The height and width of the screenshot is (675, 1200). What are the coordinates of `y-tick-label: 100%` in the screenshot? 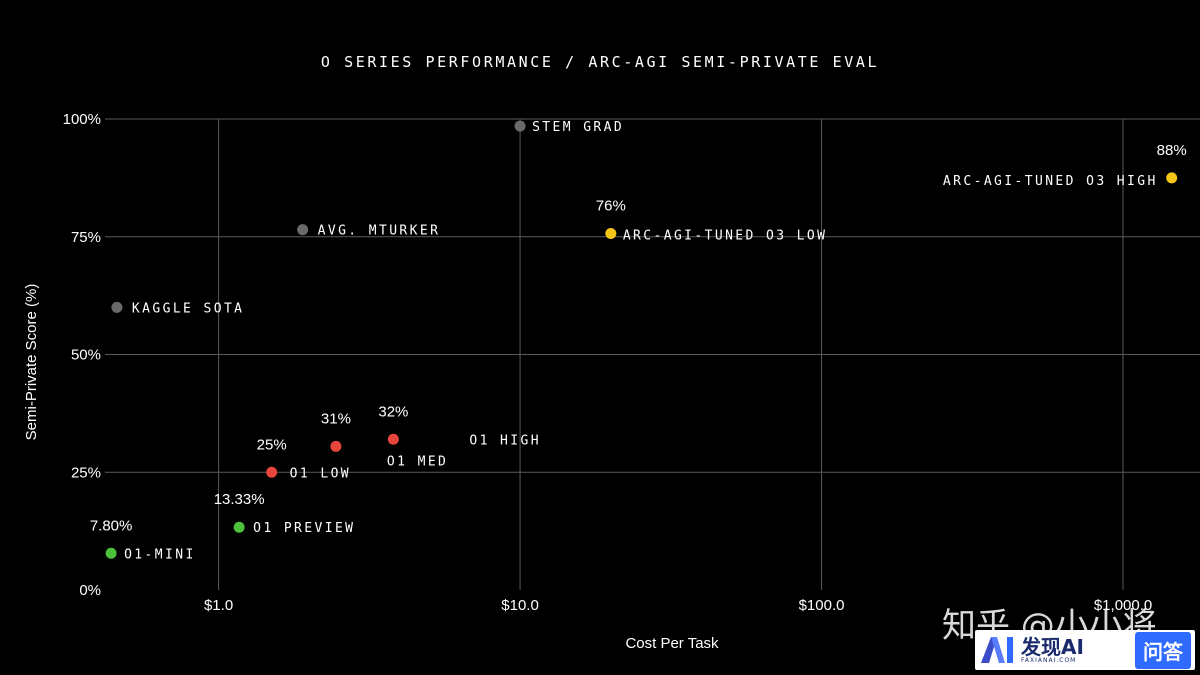 It's located at (82, 119).